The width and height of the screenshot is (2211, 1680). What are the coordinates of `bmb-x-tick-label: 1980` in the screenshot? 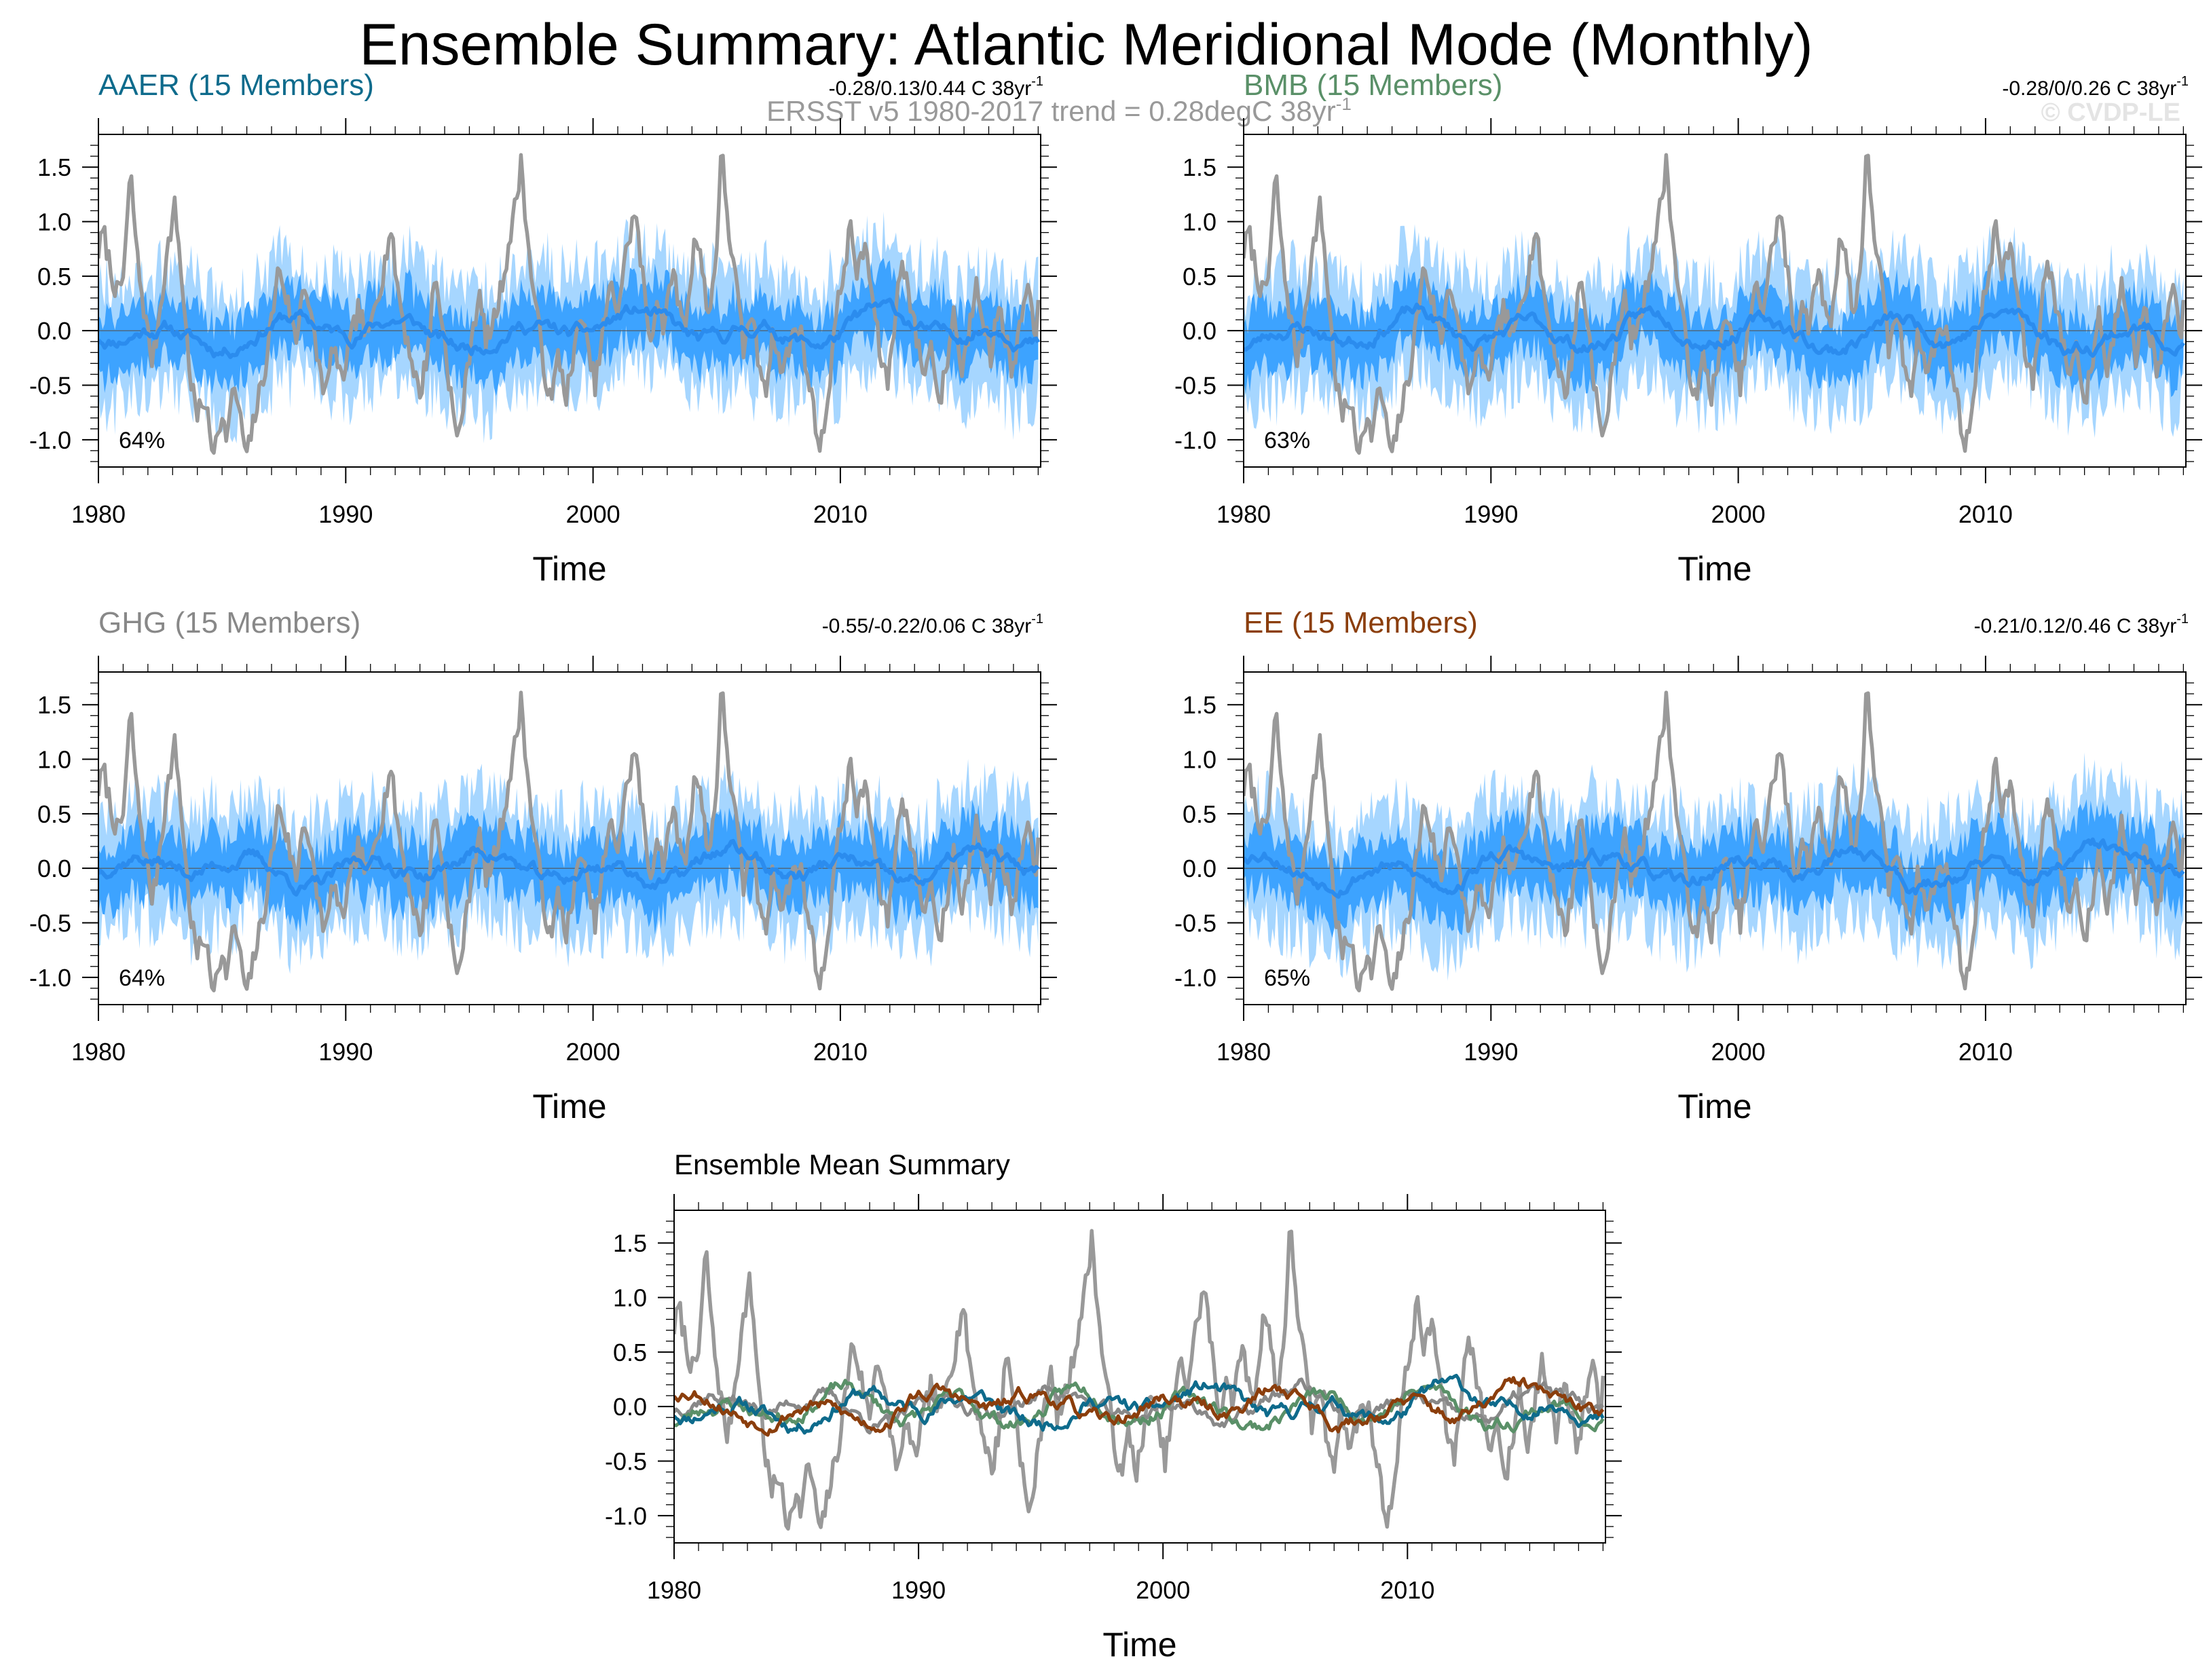 It's located at (1244, 514).